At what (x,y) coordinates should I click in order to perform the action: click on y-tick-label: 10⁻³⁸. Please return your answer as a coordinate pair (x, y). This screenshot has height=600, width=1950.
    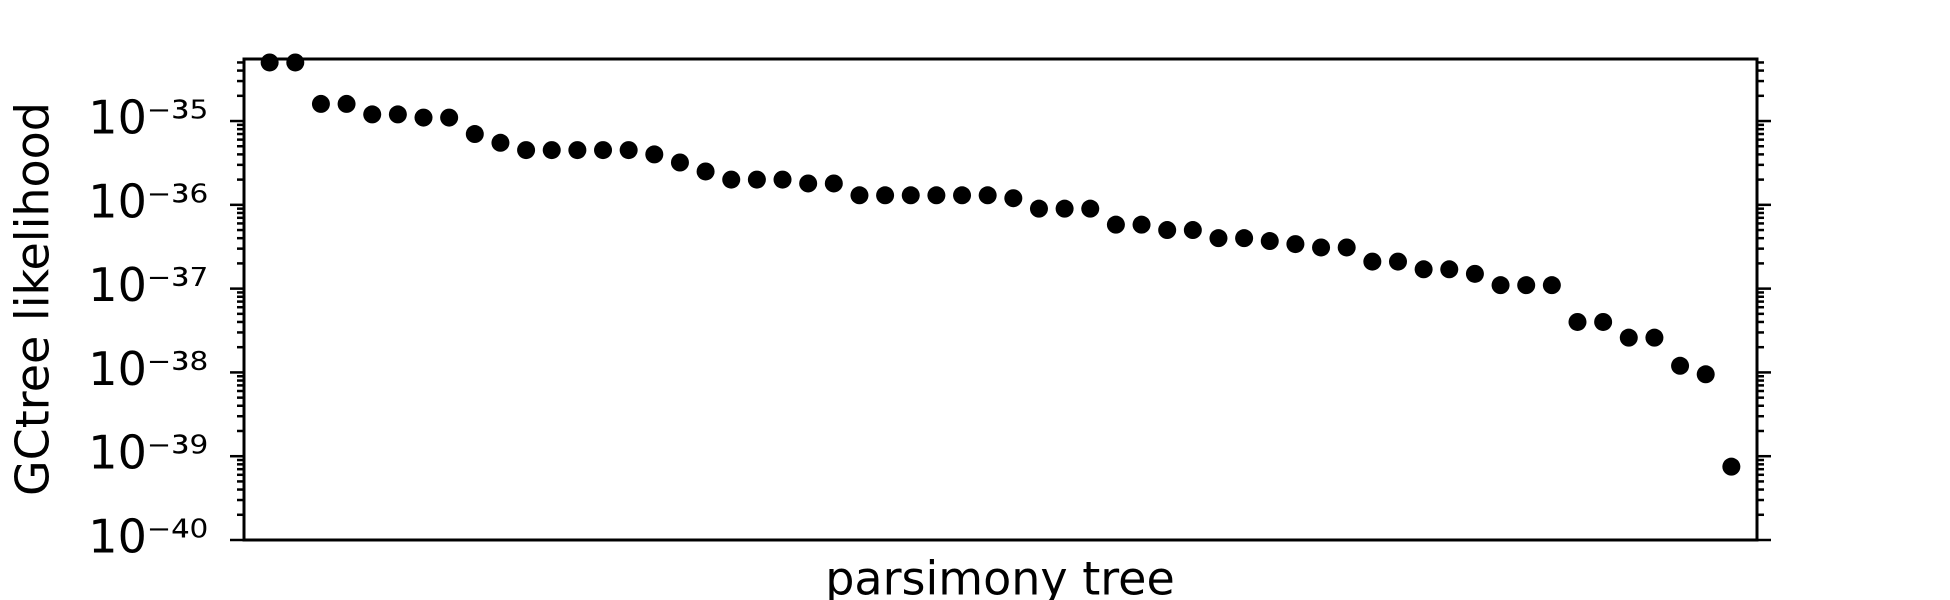
    Looking at the image, I should click on (148, 369).